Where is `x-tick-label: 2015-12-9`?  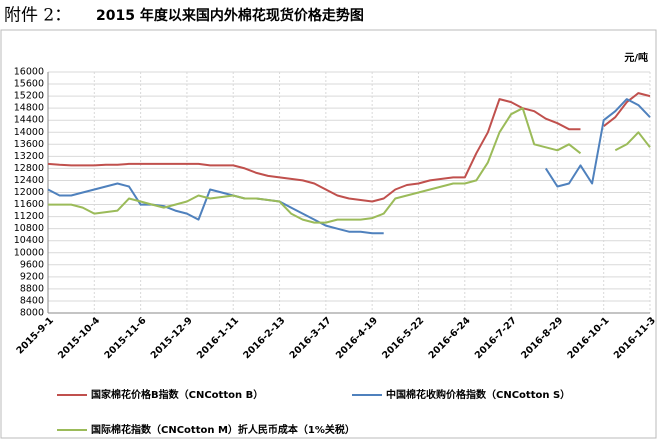 x-tick-label: 2015-12-9 is located at coordinates (172, 338).